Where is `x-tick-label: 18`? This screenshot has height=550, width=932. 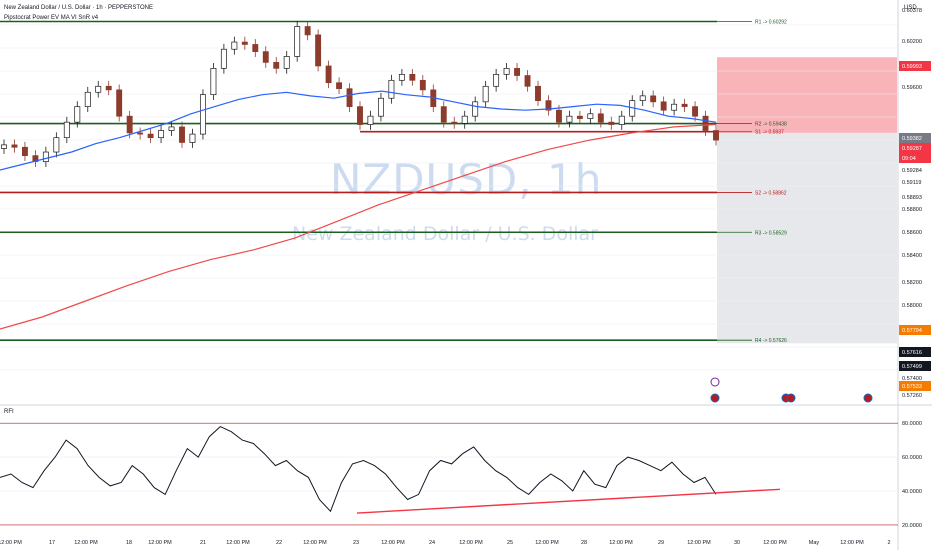 x-tick-label: 18 is located at coordinates (129, 543).